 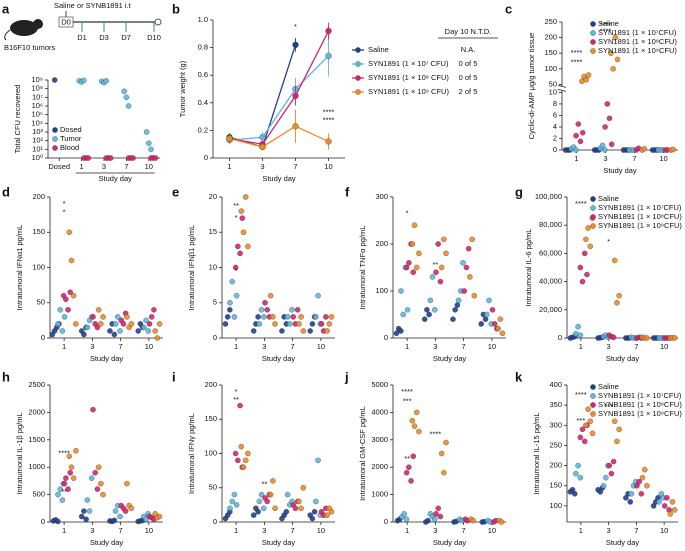 What do you see at coordinates (36, 384) in the screenshot?
I see `y-tick-label: 2500` at bounding box center [36, 384].